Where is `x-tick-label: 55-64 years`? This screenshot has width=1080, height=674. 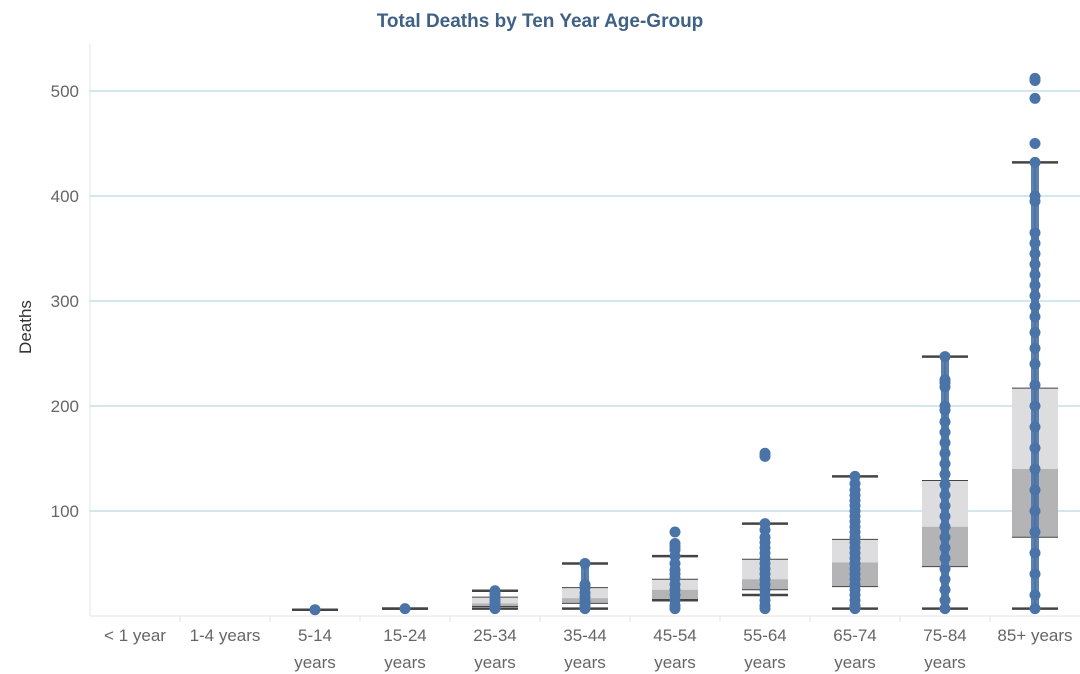
x-tick-label: 55-64 years is located at coordinates (764, 649).